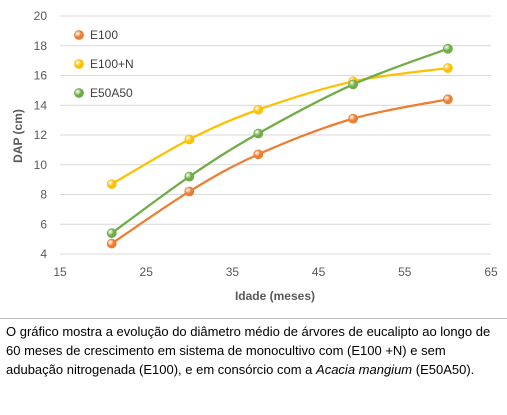 The height and width of the screenshot is (415, 507). What do you see at coordinates (41, 76) in the screenshot?
I see `y-tick-label: 16` at bounding box center [41, 76].